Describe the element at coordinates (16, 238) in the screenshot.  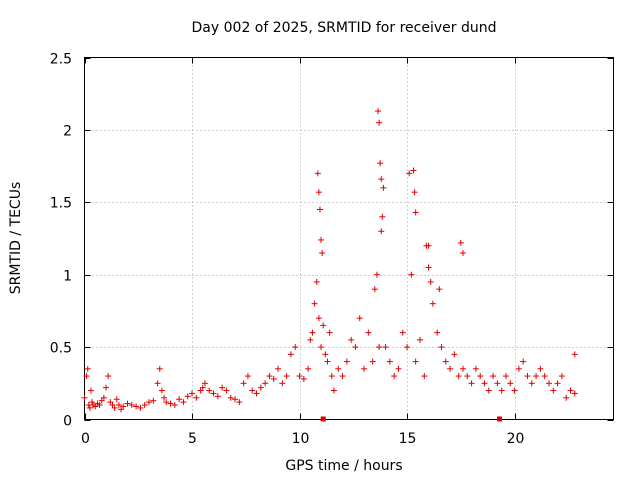
I see `y-axis-title: SRMTID / TECUs` at that location.